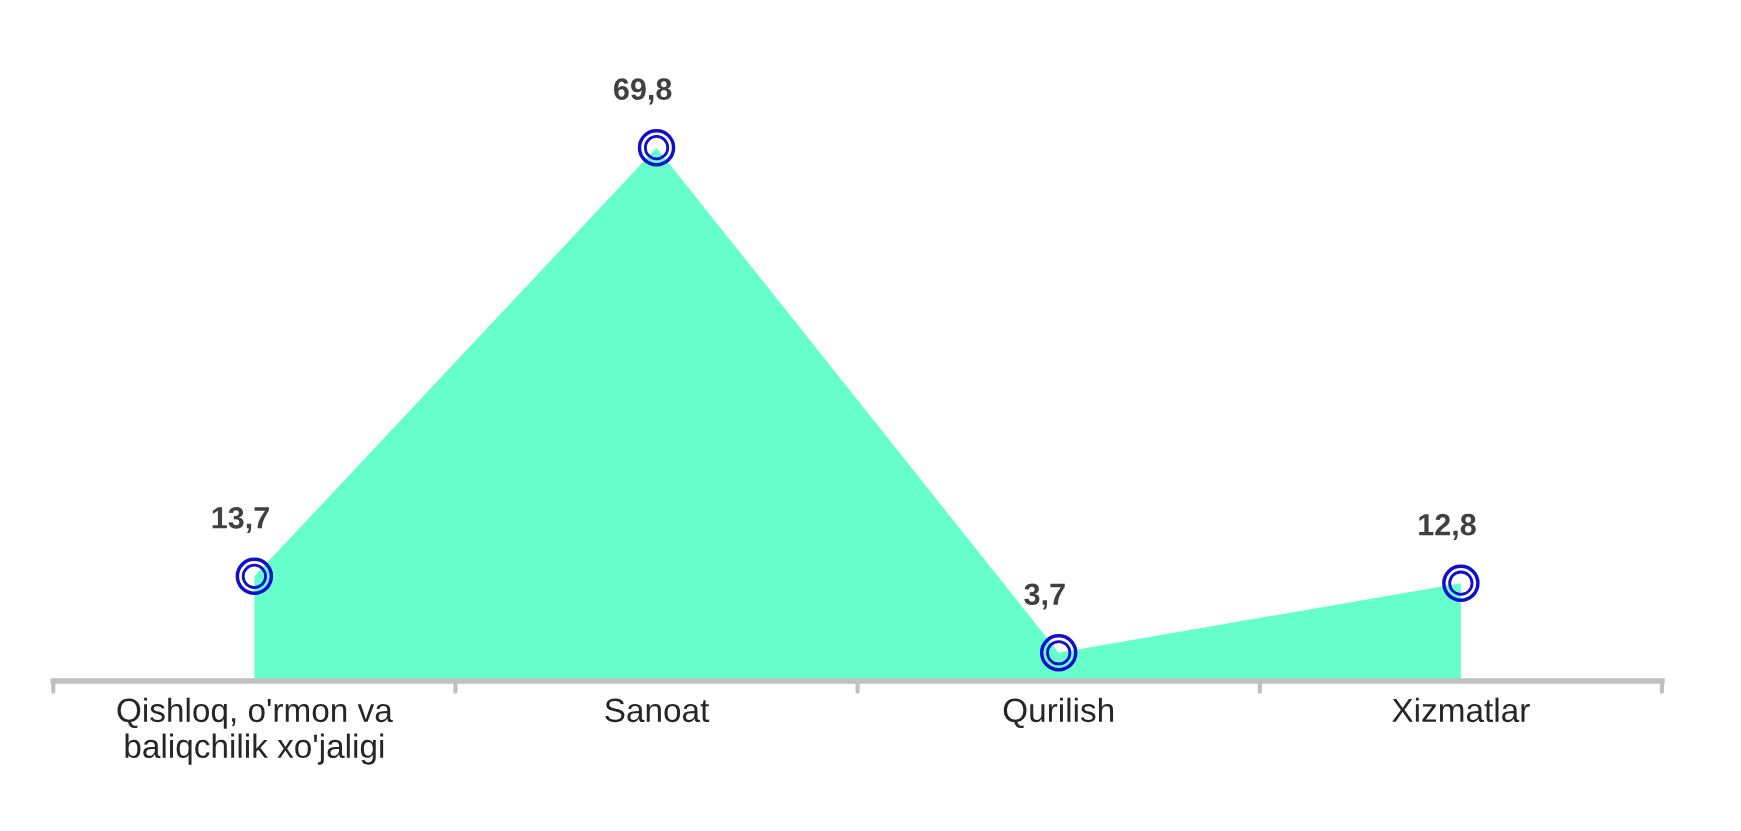 The width and height of the screenshot is (1741, 831). I want to click on data-label: 13,7, so click(240, 520).